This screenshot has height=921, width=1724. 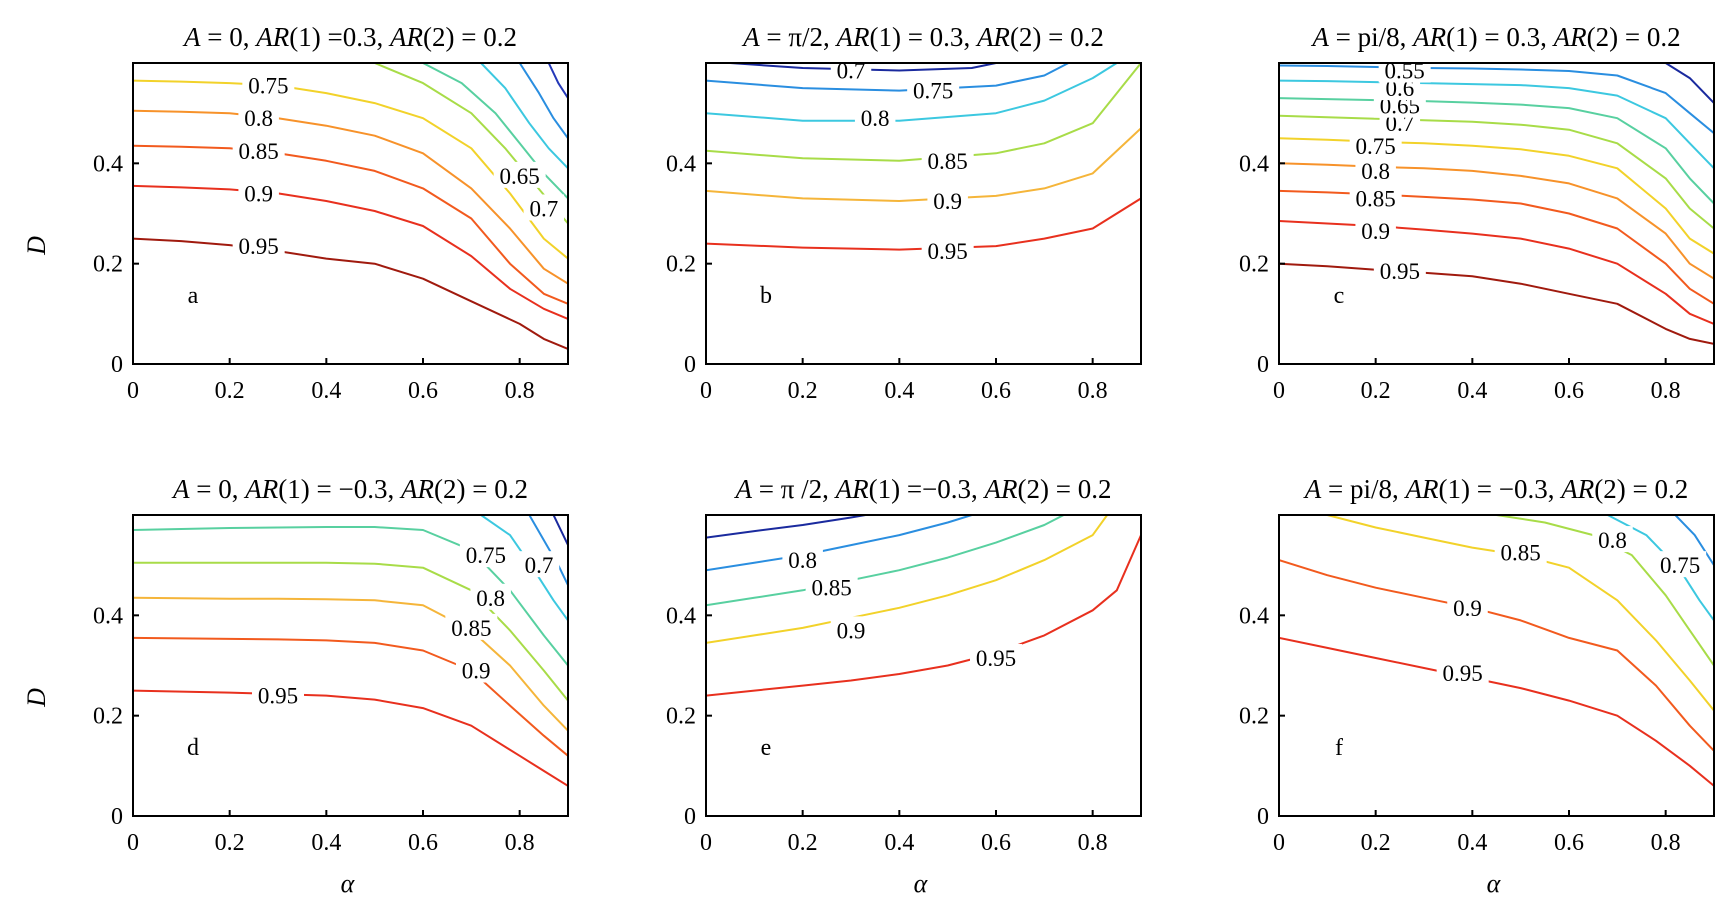 What do you see at coordinates (423, 843) in the screenshot?
I see `x-tick-label: 0.6` at bounding box center [423, 843].